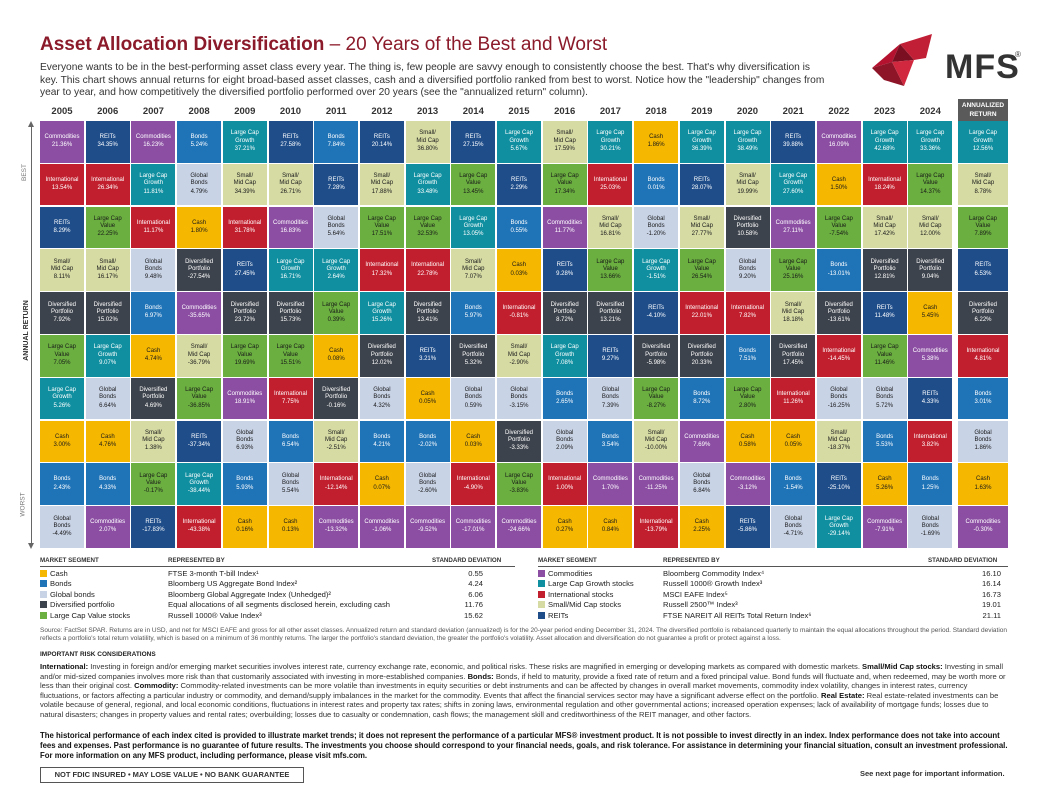  I want to click on cell-2017-diversified-portfolio: Diversified Portfolio 13.21%, so click(610, 313).